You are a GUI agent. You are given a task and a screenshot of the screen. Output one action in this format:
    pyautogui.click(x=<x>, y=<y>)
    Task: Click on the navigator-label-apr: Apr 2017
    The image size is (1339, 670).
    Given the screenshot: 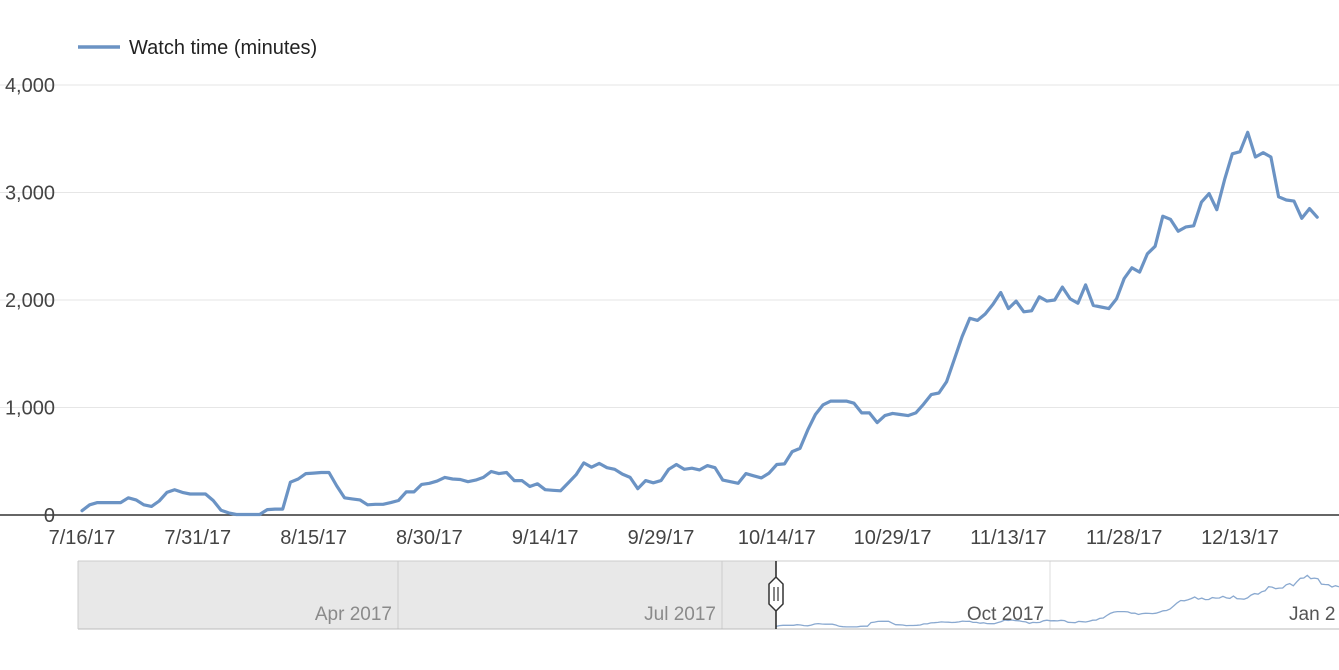 What is the action you would take?
    pyautogui.click(x=353, y=614)
    